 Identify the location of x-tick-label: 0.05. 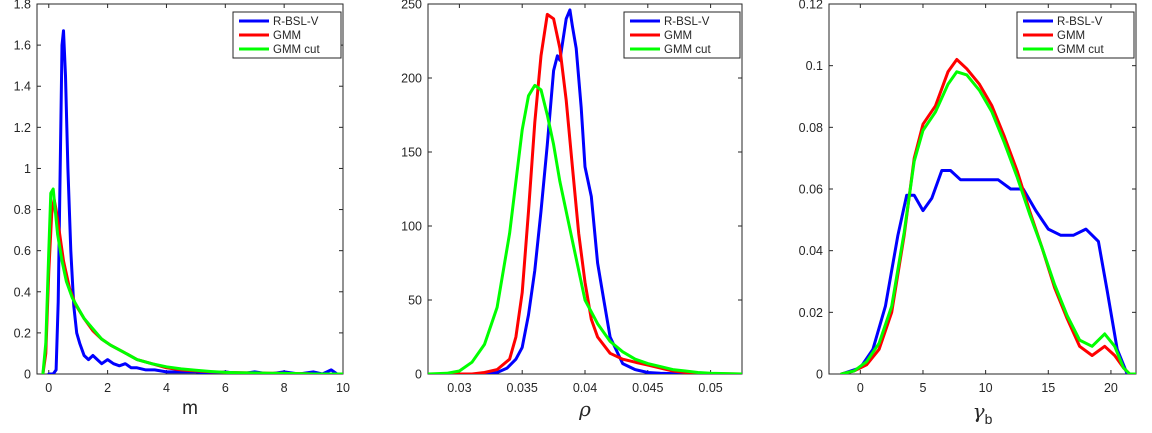
(710, 388).